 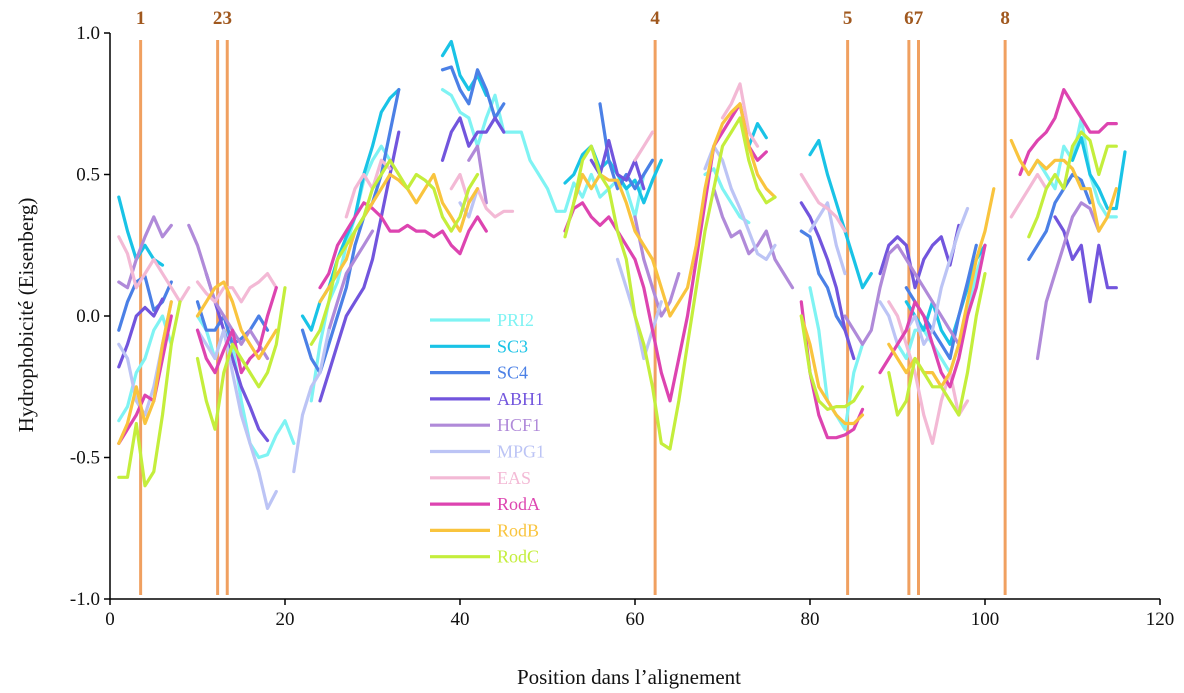 I want to click on legend-item-sc3: SC3, so click(x=479, y=346).